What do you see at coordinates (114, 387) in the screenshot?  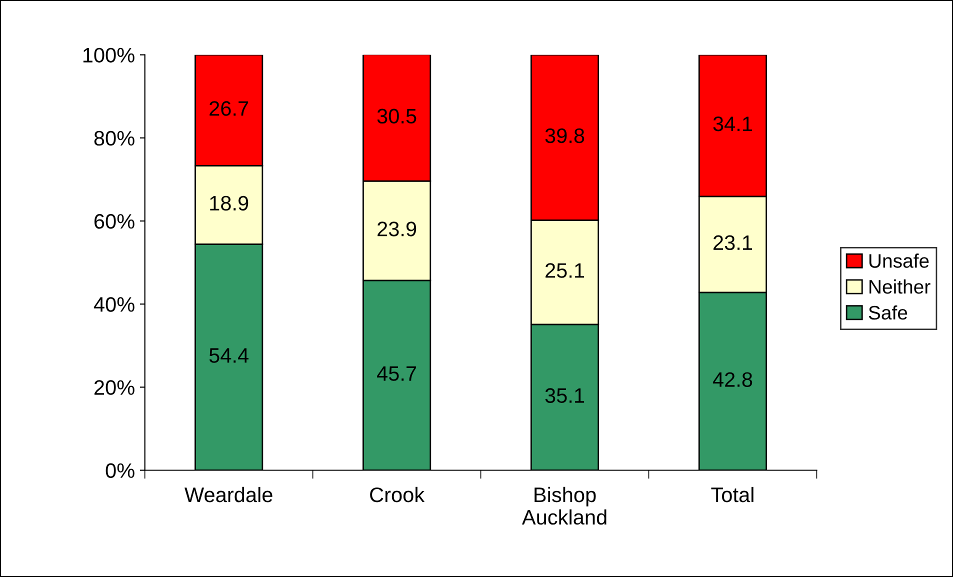 I see `y-tick-label: 20%` at bounding box center [114, 387].